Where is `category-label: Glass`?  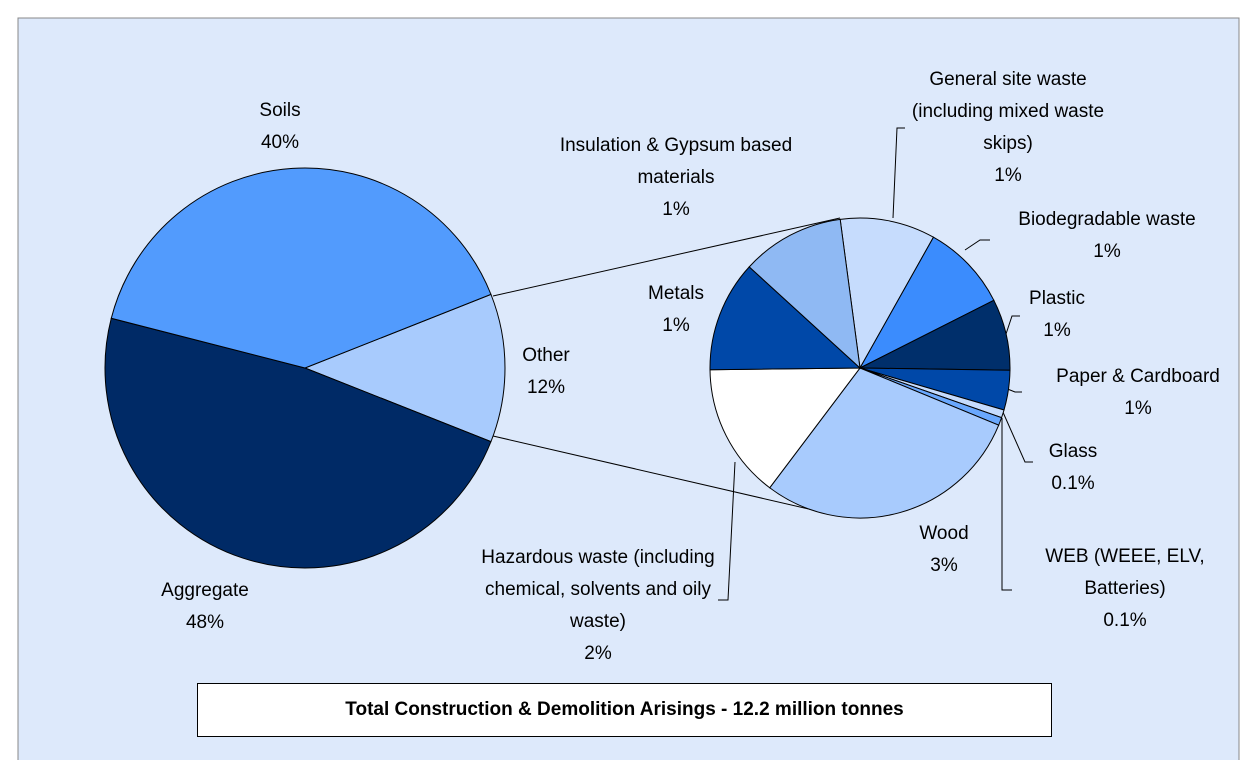
category-label: Glass is located at coordinates (1073, 451).